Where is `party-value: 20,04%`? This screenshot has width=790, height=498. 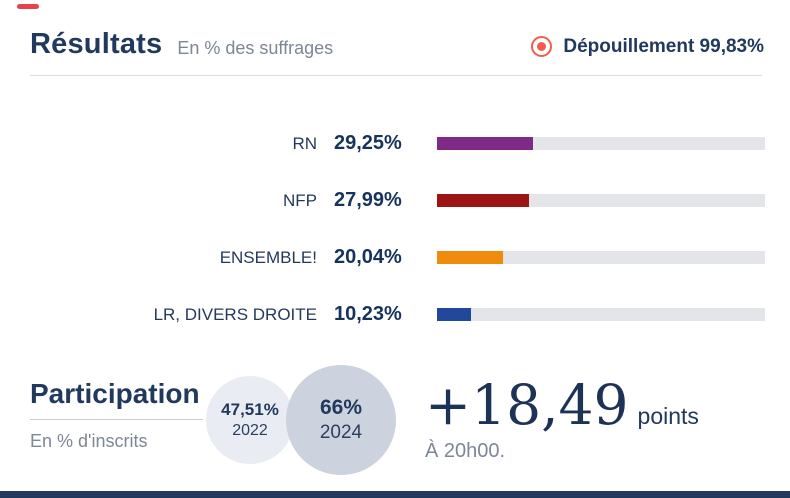 party-value: 20,04% is located at coordinates (368, 257).